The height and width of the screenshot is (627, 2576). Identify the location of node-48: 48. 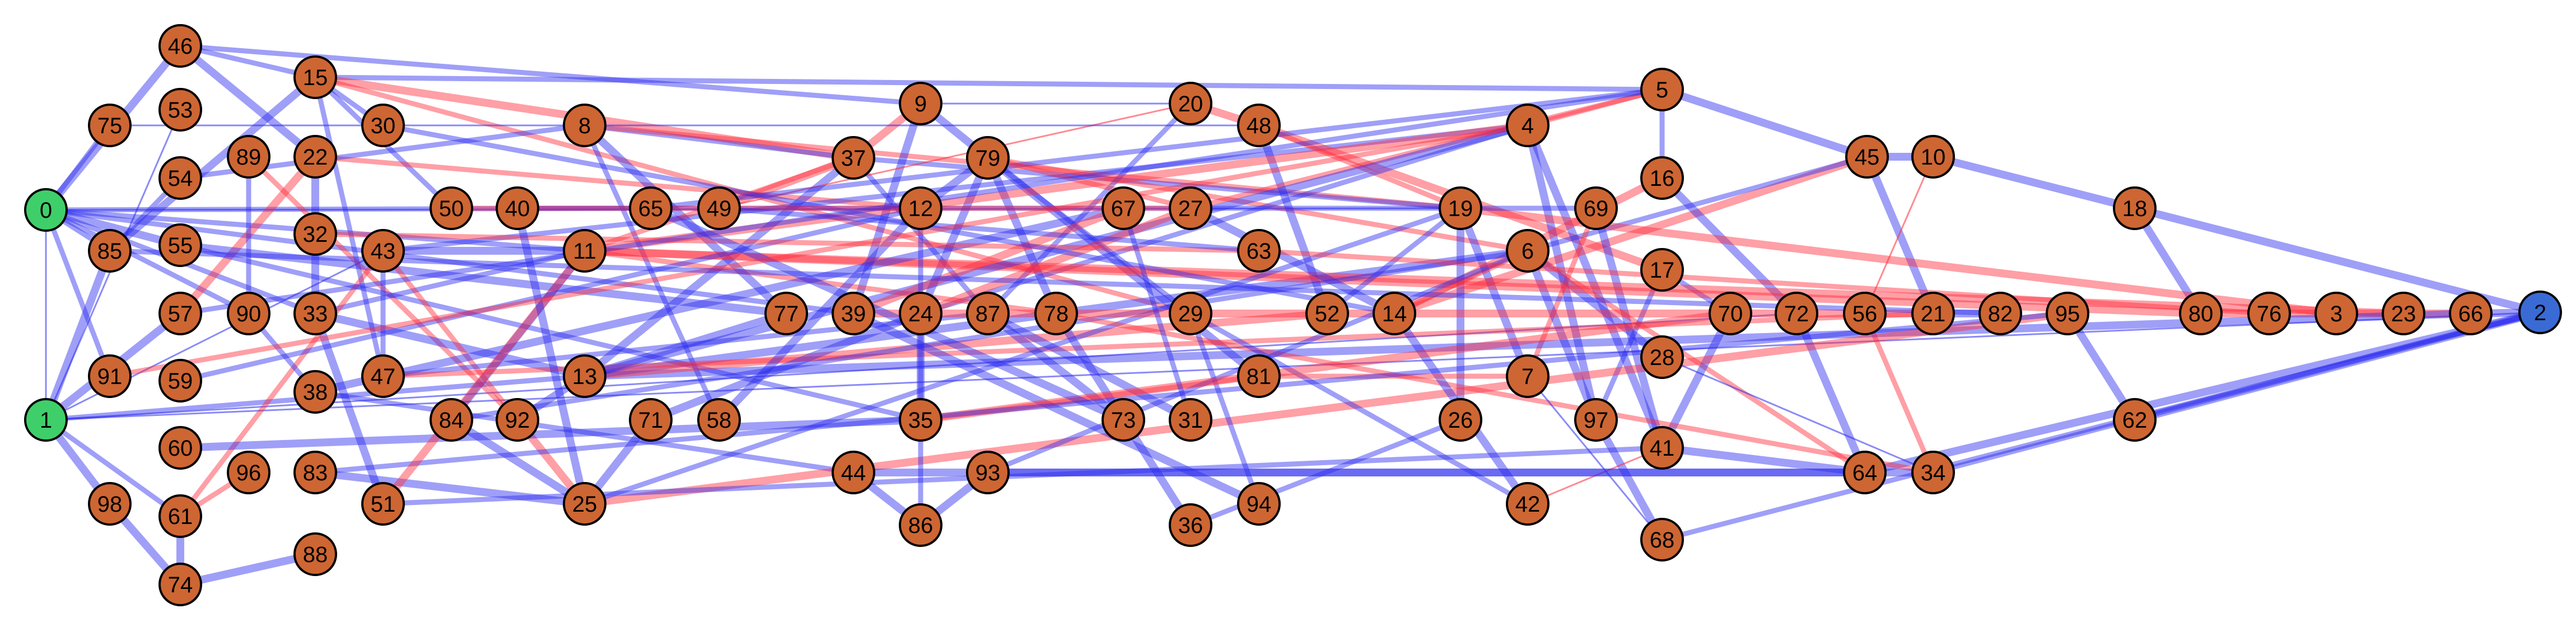
(1259, 125).